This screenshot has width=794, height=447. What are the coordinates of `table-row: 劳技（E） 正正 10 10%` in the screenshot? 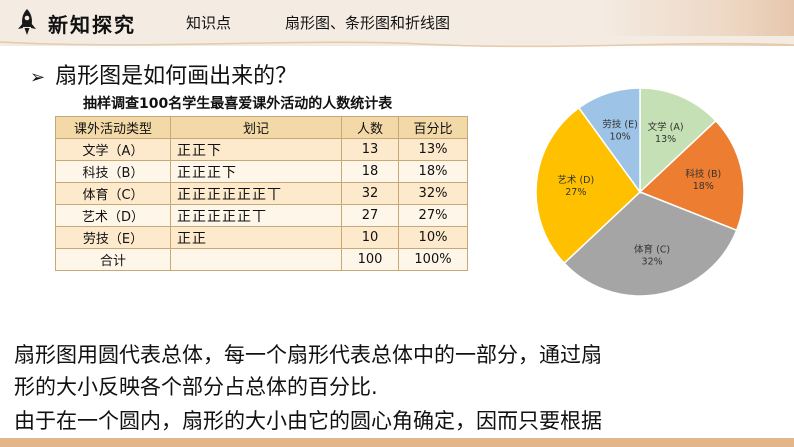 It's located at (261, 237).